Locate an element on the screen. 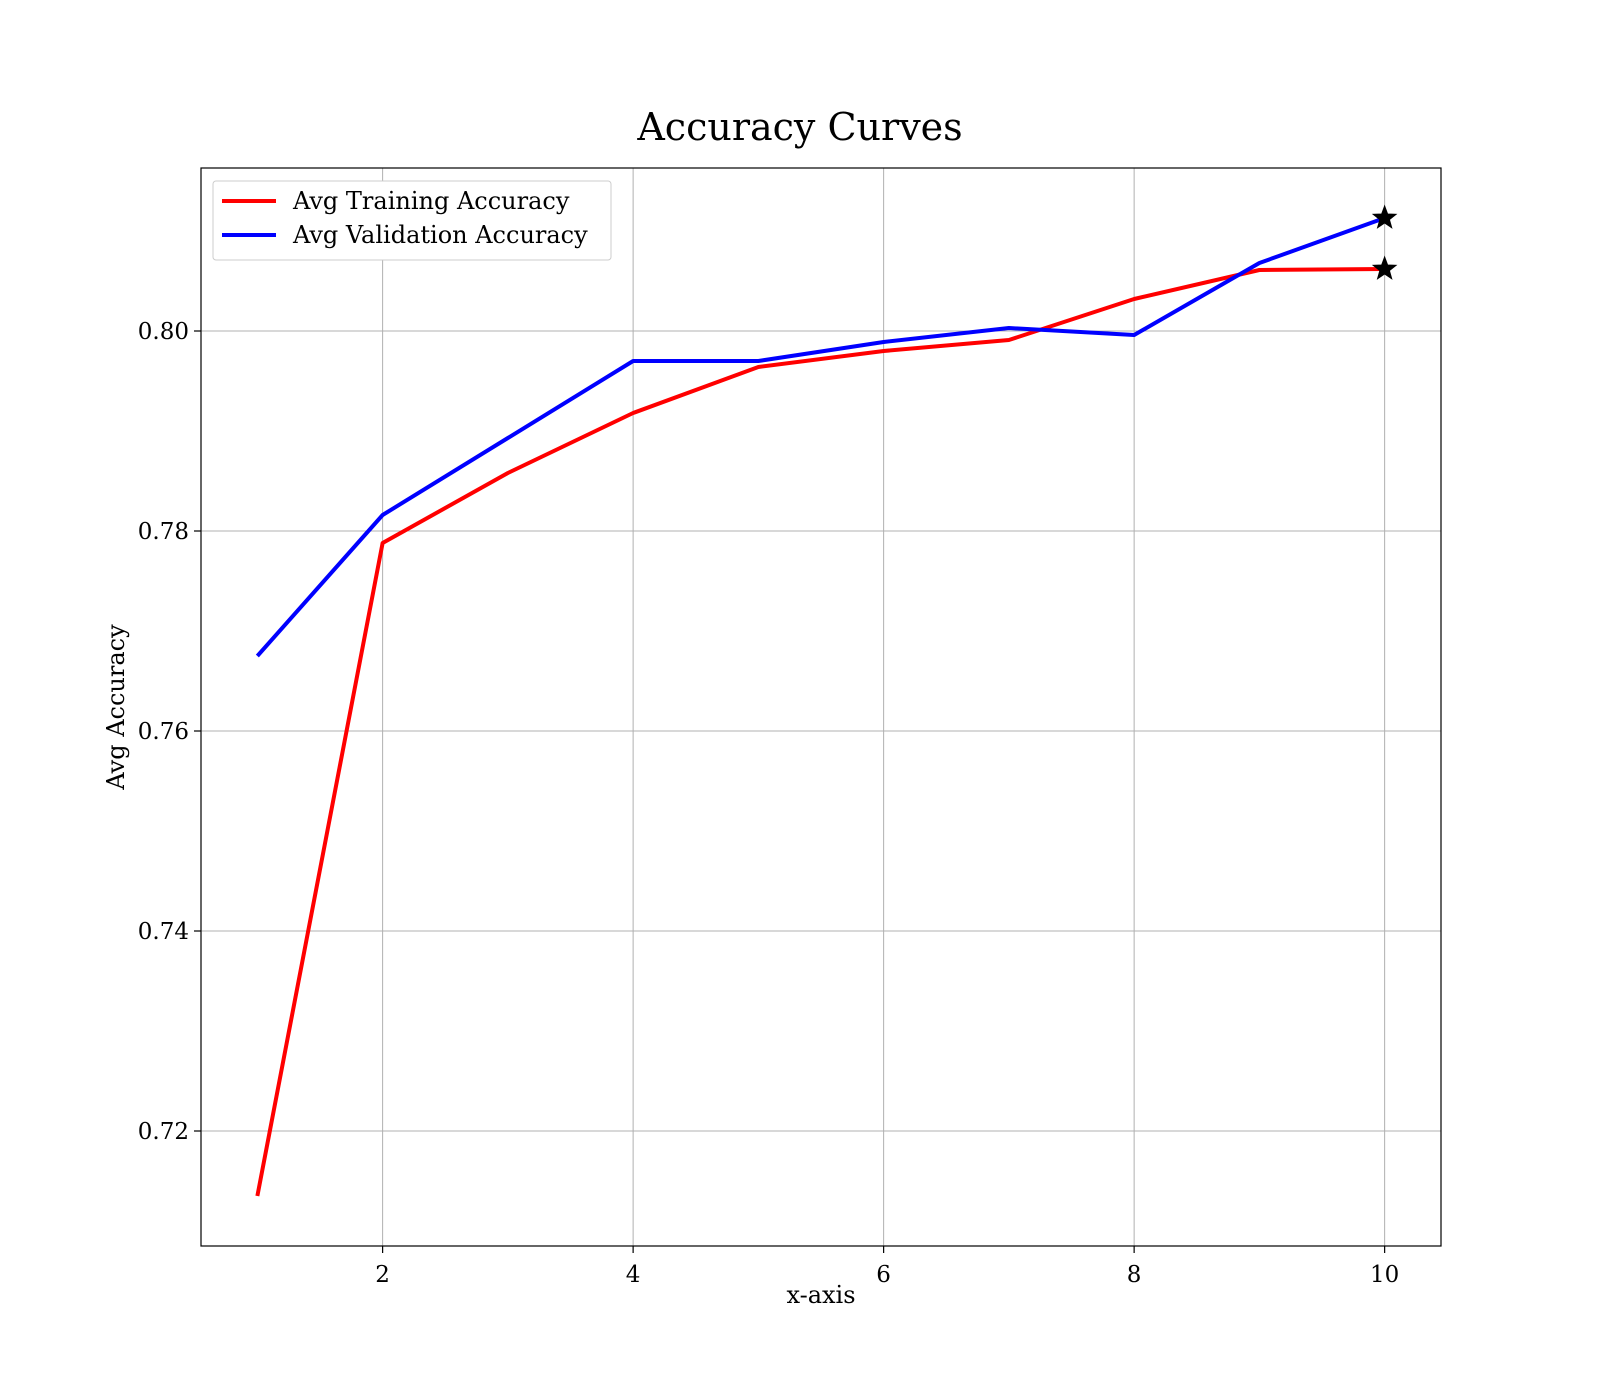  x-tick-label: 10 is located at coordinates (1384, 1275).